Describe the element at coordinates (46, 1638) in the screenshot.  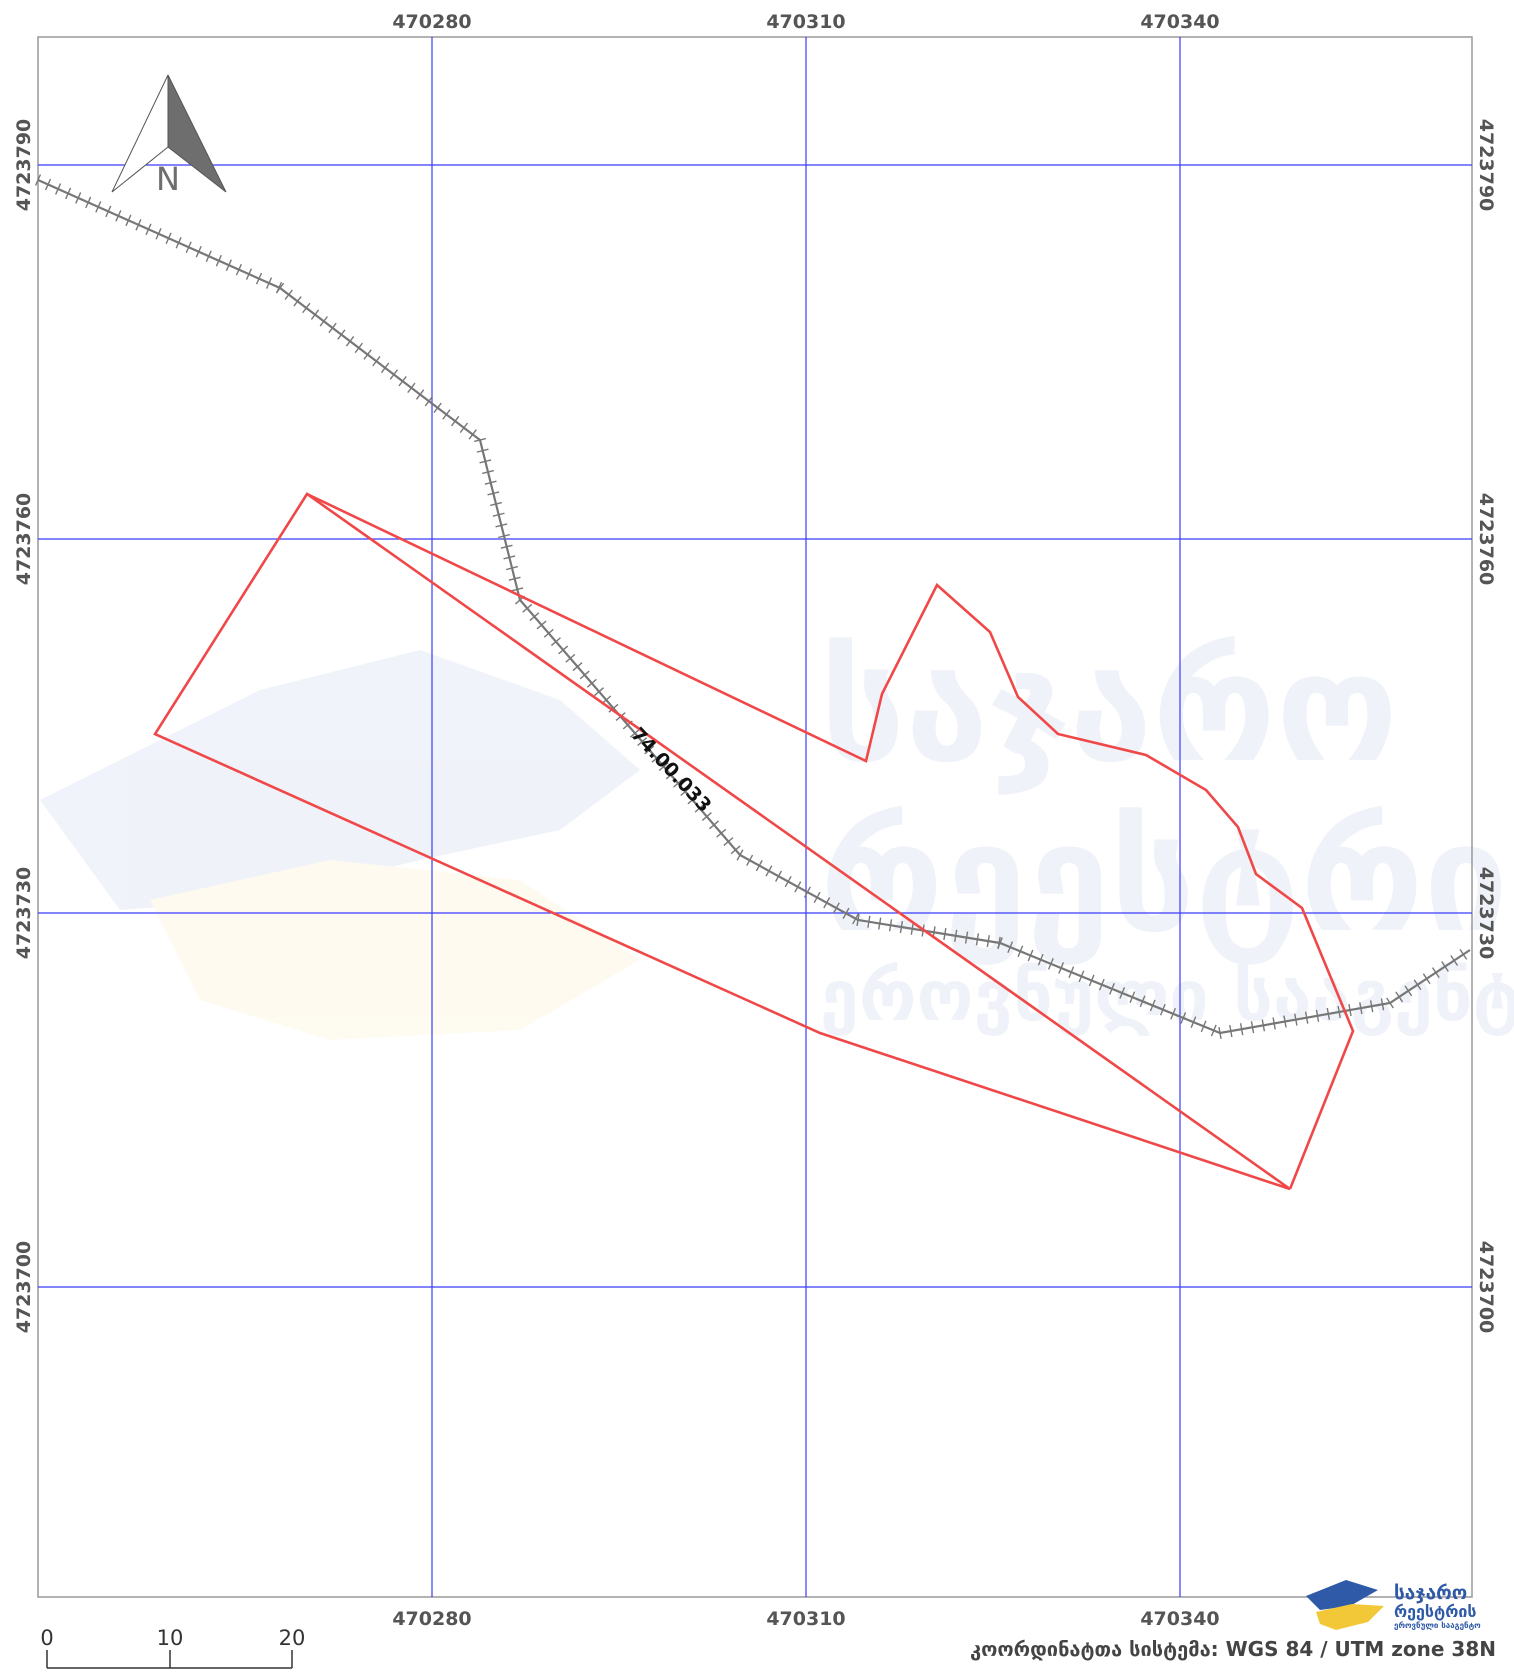
I see `scale-label-0: 0` at that location.